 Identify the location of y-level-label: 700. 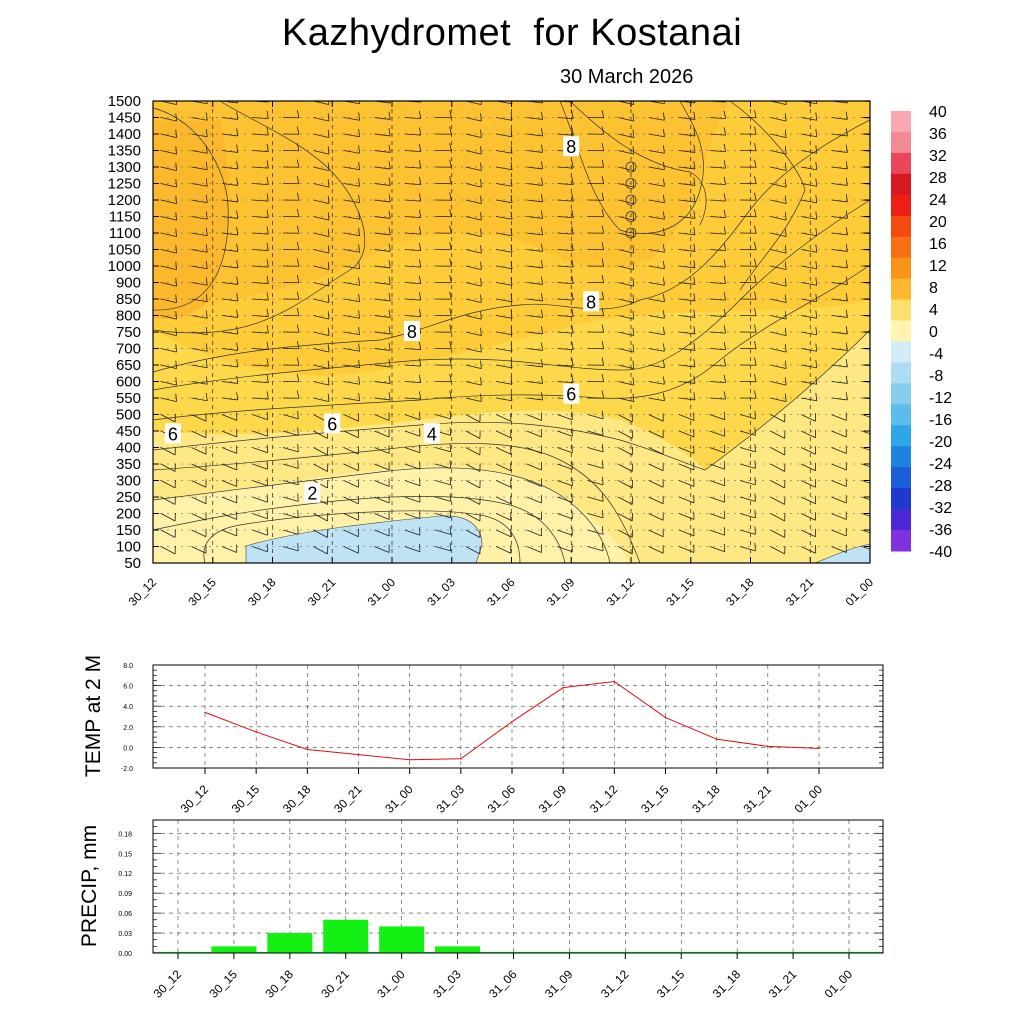
(128, 349).